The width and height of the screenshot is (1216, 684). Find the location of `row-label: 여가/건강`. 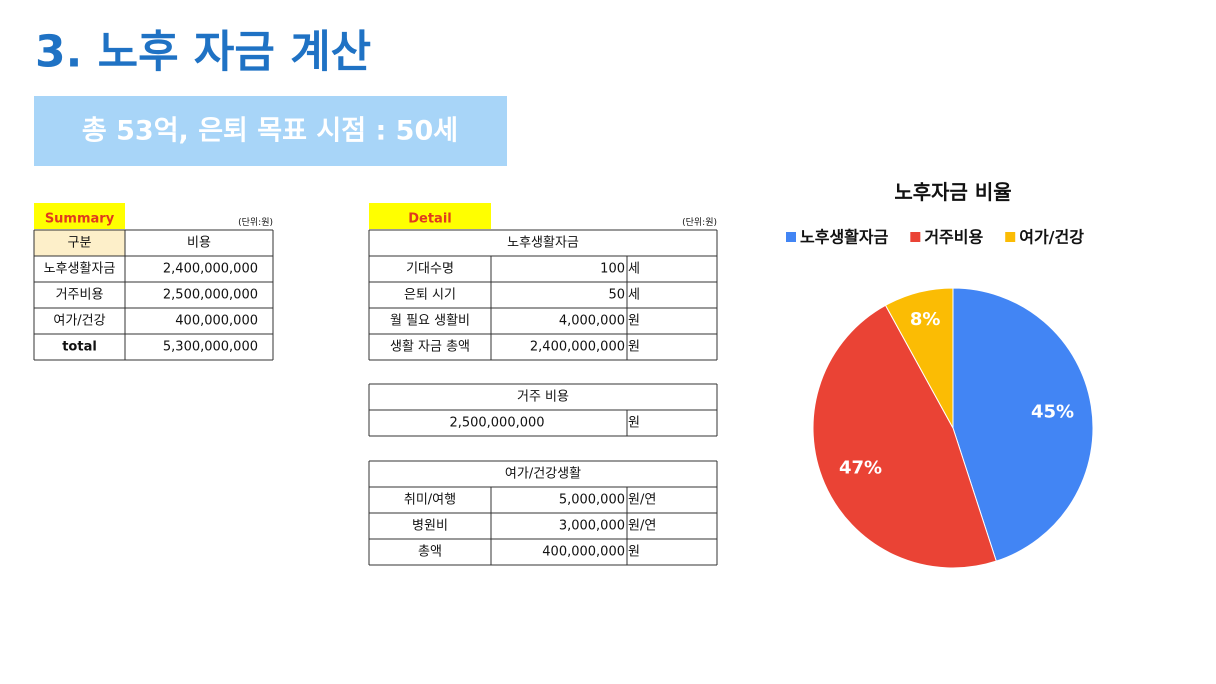

row-label: 여가/건강 is located at coordinates (79, 321).